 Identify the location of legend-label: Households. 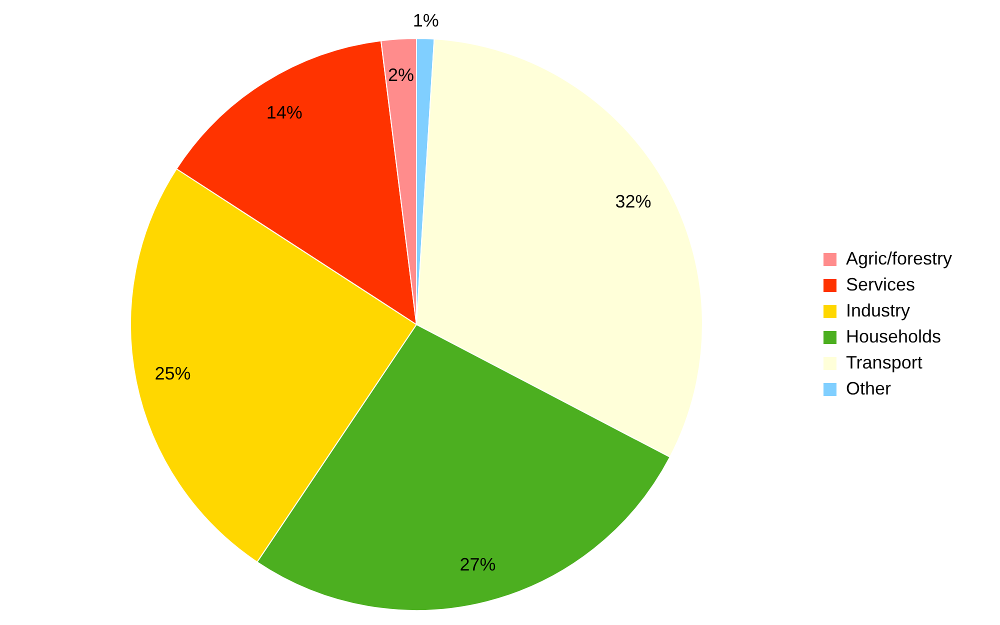
(894, 336).